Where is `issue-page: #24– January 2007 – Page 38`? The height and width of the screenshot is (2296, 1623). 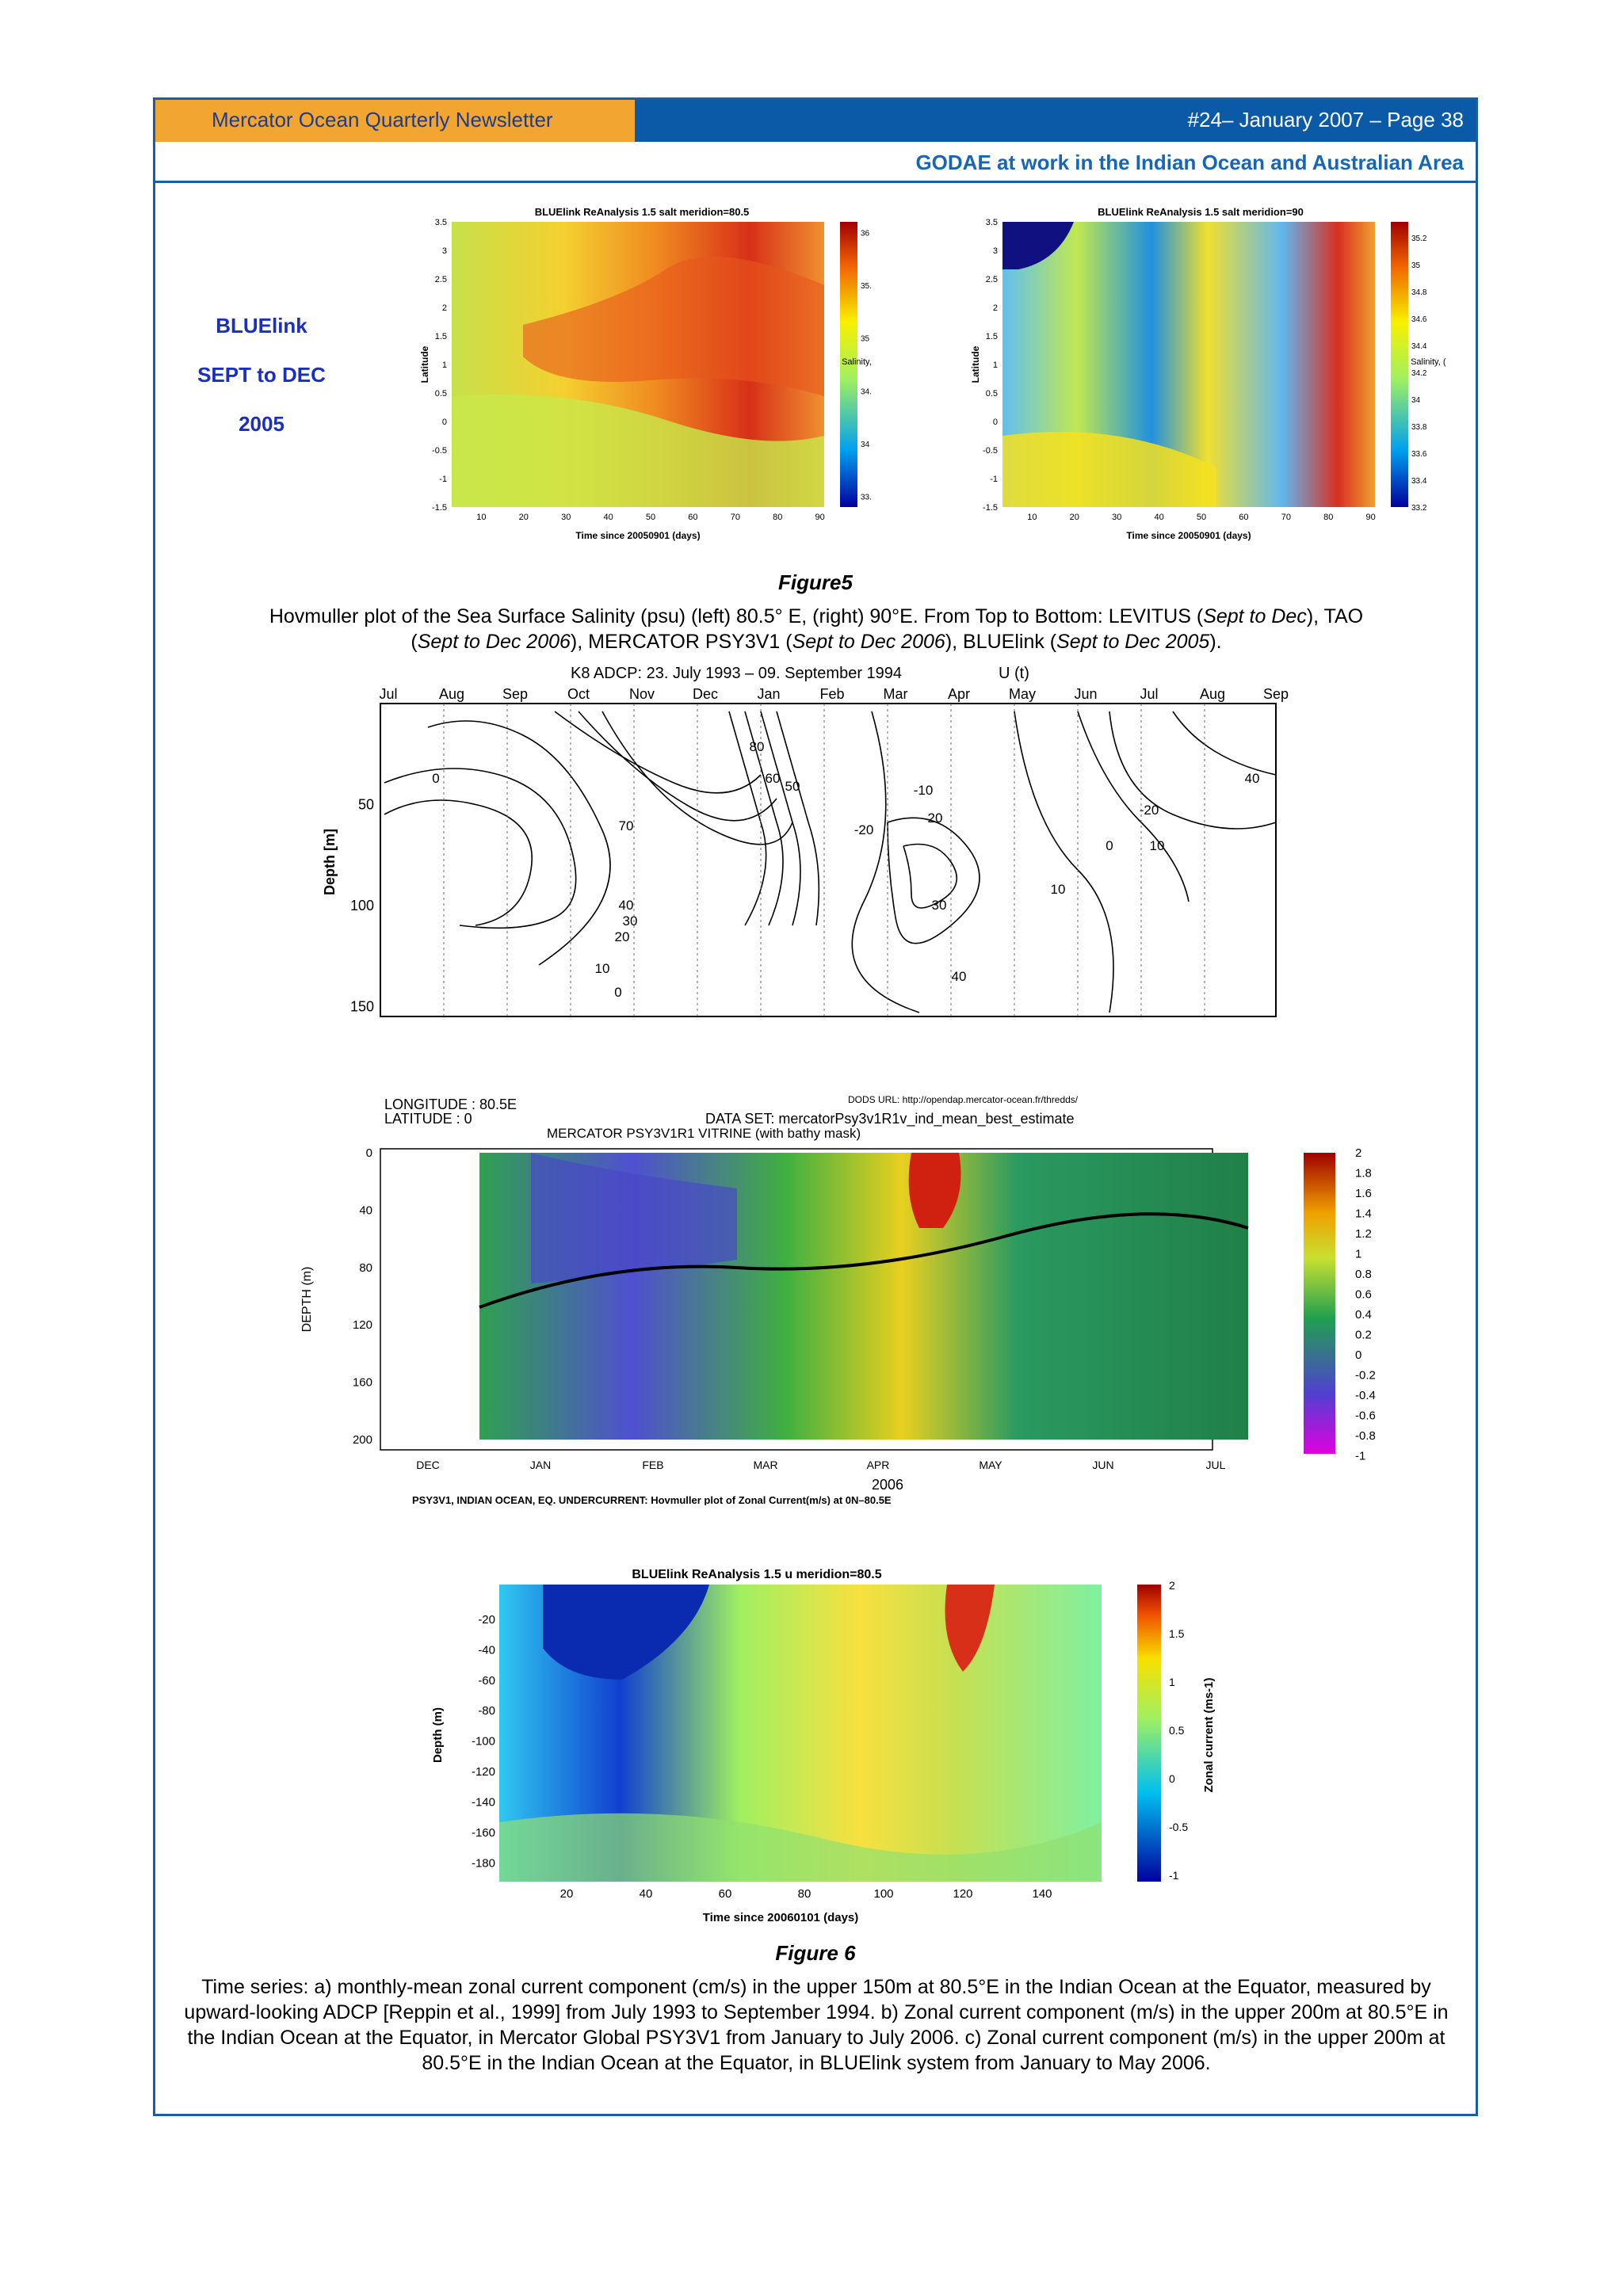 issue-page: #24– January 2007 – Page 38 is located at coordinates (1325, 120).